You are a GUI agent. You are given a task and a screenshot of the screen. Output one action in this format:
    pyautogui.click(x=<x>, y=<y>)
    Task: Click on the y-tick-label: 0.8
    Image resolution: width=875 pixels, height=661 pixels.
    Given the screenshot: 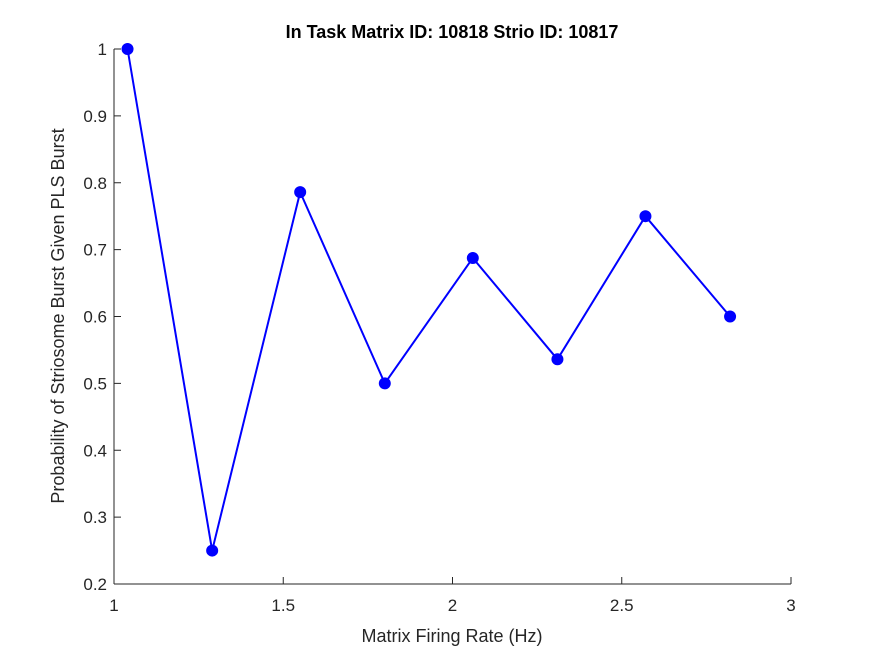 What is the action you would take?
    pyautogui.click(x=95, y=183)
    